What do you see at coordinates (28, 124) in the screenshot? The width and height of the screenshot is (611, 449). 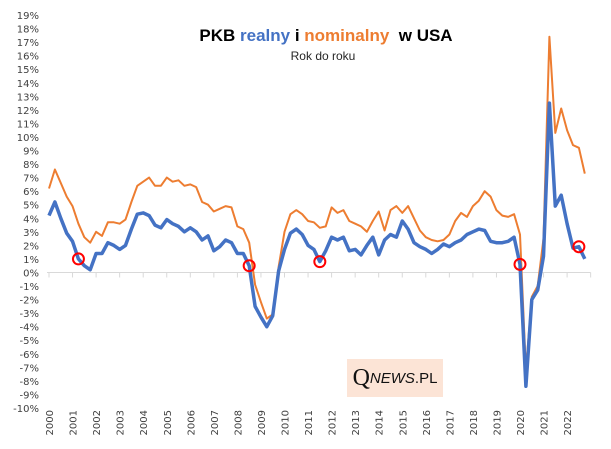 I see `y-tick-label: 11%` at bounding box center [28, 124].